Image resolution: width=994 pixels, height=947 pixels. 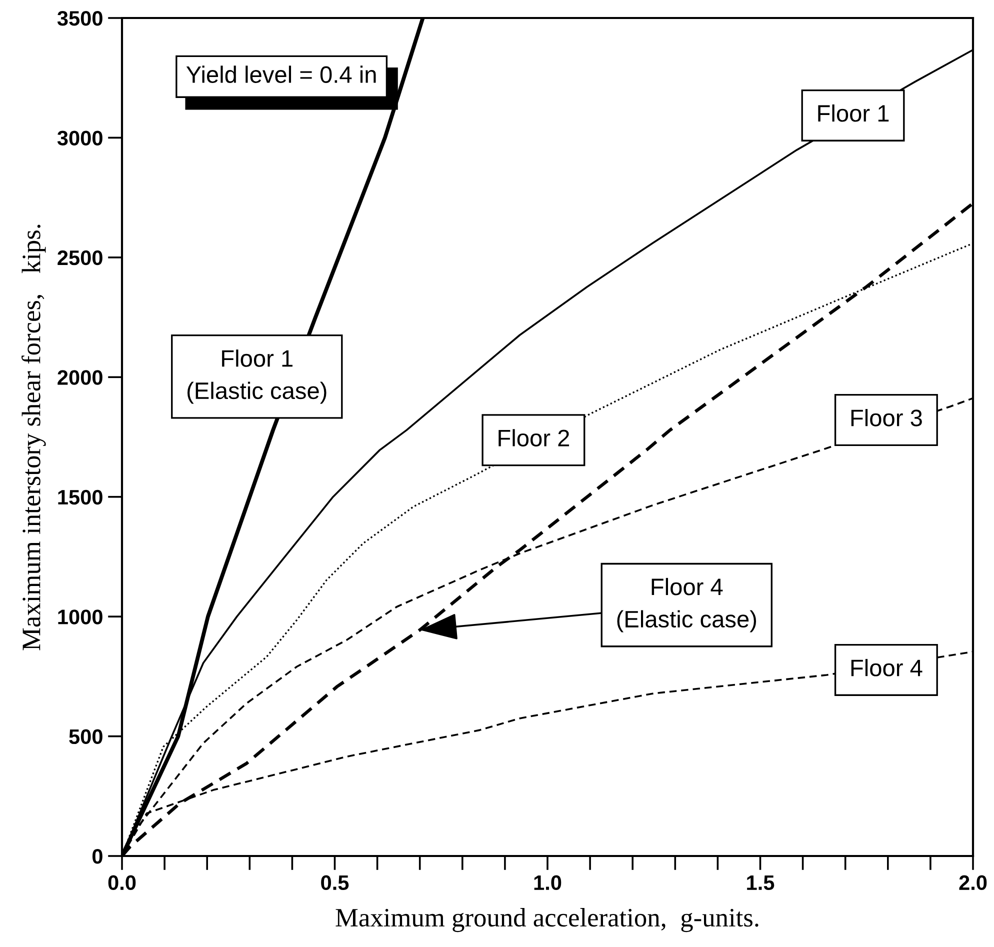 What do you see at coordinates (548, 882) in the screenshot?
I see `x-tick-label: 1.0` at bounding box center [548, 882].